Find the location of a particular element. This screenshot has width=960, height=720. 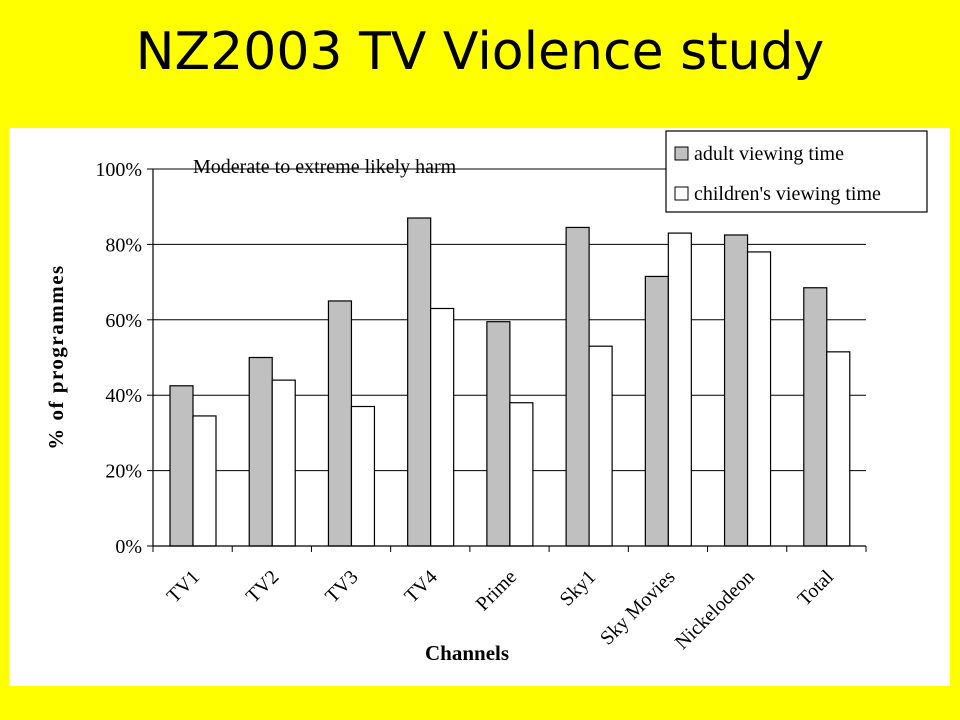

legend-label-children: children's viewing time is located at coordinates (787, 194).